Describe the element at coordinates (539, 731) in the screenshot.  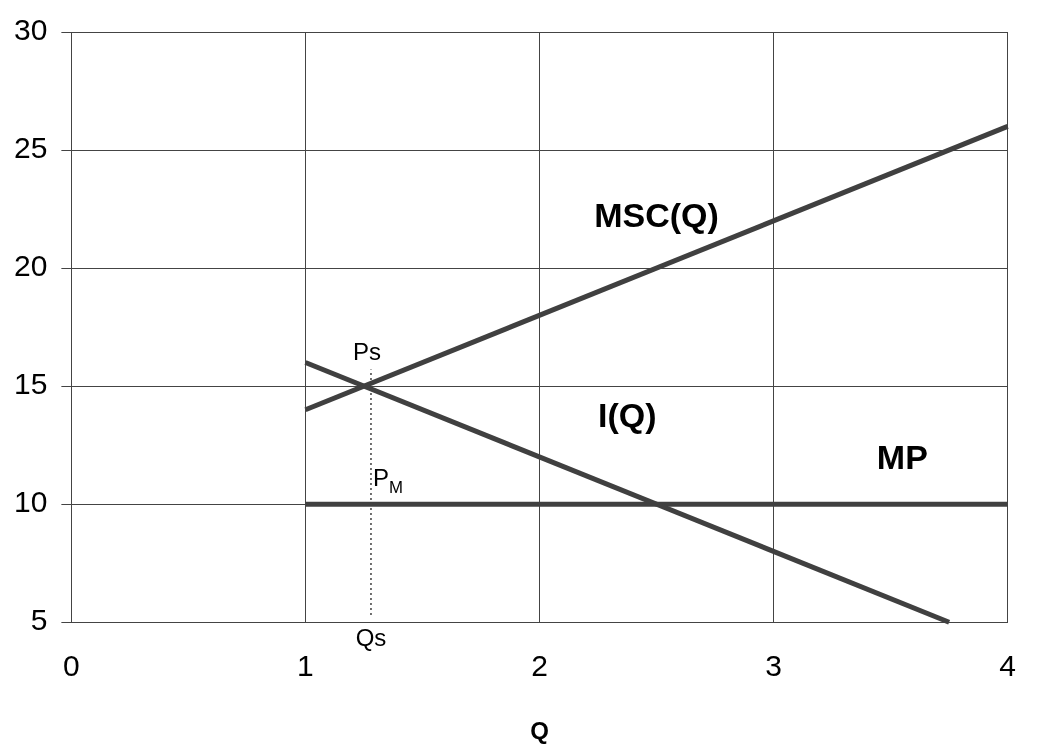
I see `x-axis-title: Q` at that location.